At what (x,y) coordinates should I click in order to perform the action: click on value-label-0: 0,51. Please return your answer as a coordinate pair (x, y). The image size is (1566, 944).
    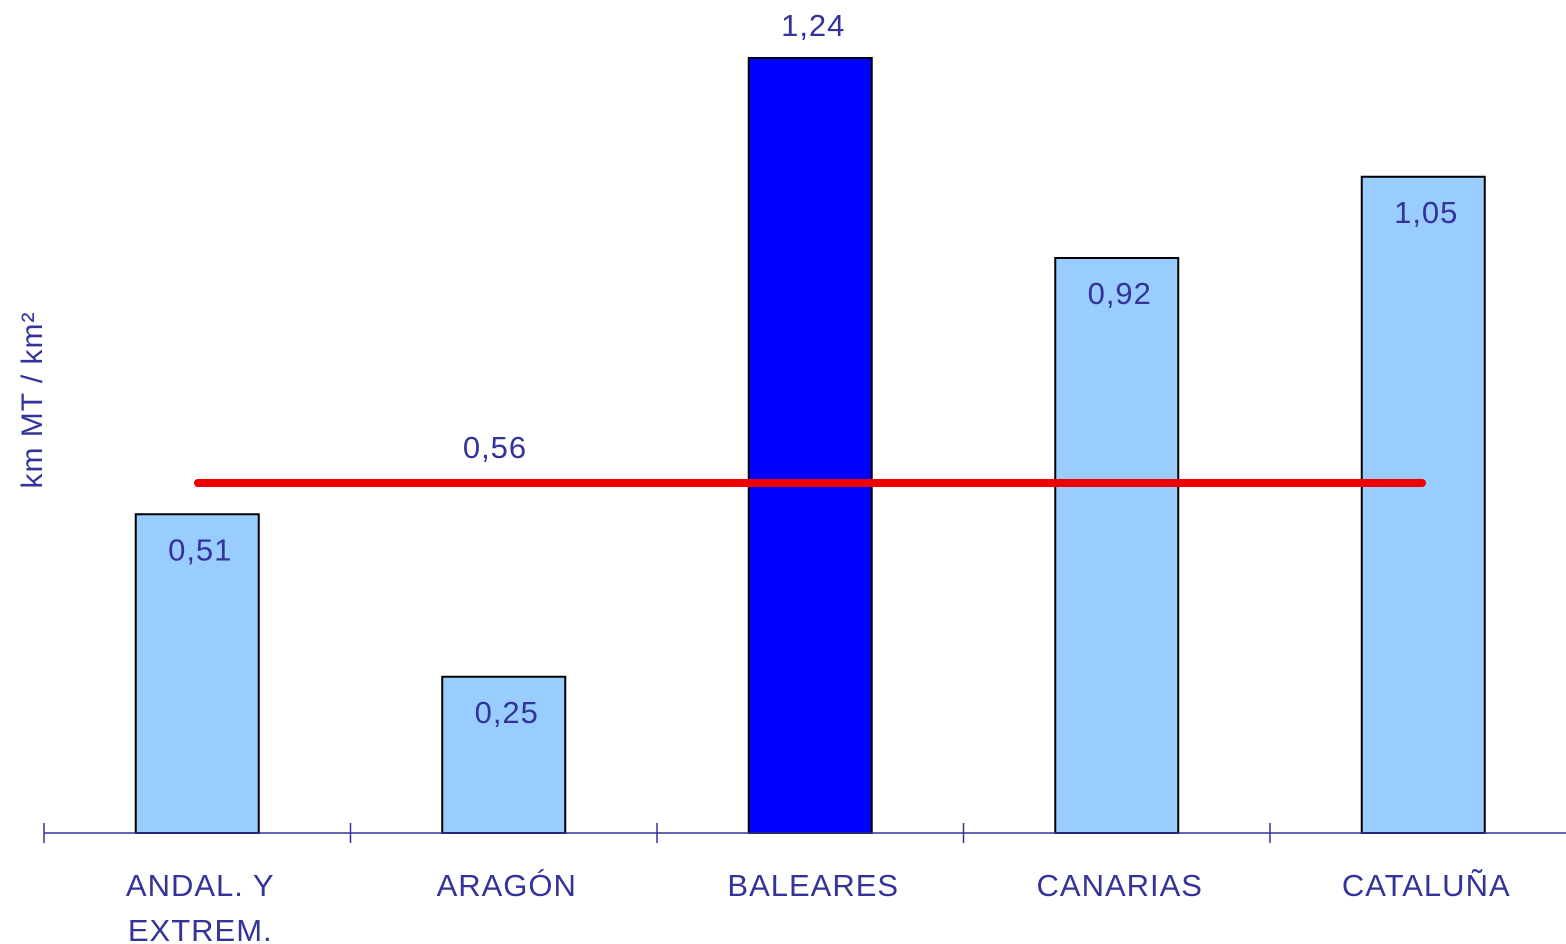
    Looking at the image, I should click on (200, 549).